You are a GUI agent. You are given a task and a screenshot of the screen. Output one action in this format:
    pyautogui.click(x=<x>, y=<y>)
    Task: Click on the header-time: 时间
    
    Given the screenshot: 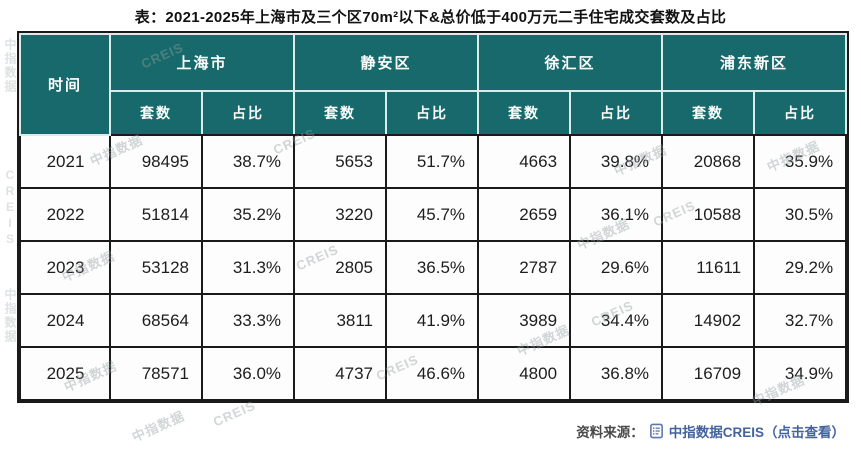 What is the action you would take?
    pyautogui.click(x=65, y=84)
    